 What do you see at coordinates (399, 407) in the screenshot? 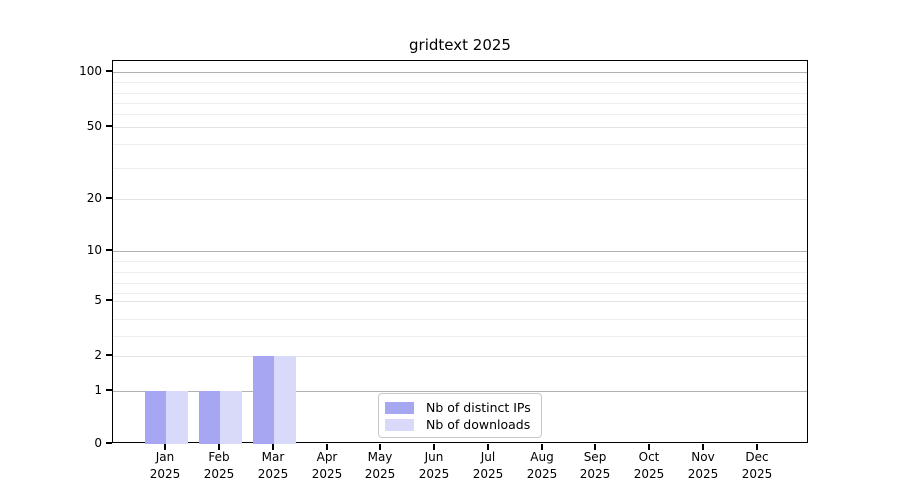
I see `legend-swatch-distinct-ips` at bounding box center [399, 407].